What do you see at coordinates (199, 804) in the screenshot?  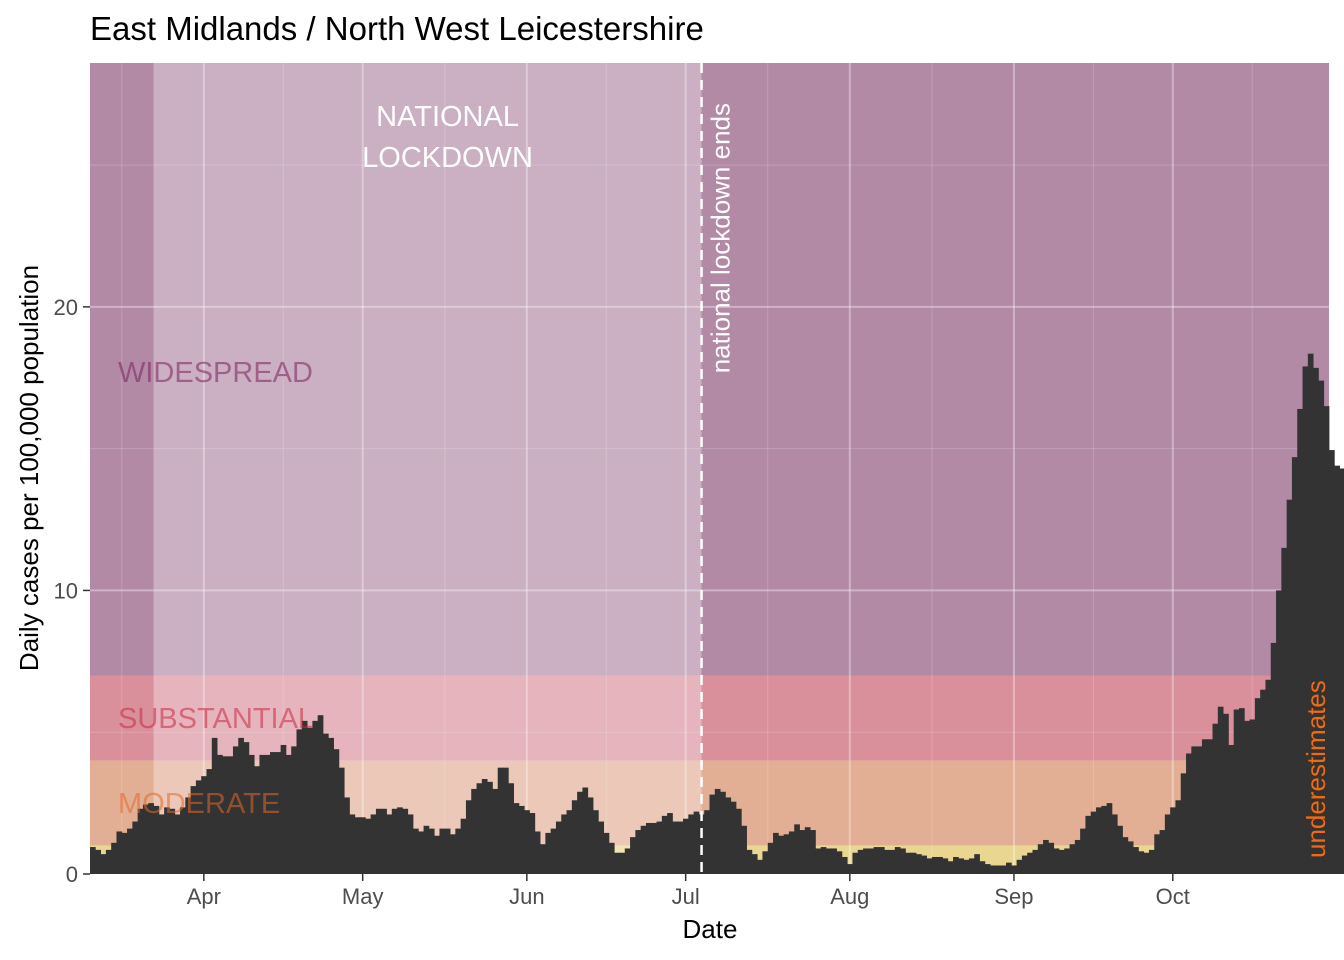 I see `zone-label-moderate: MODERATE` at bounding box center [199, 804].